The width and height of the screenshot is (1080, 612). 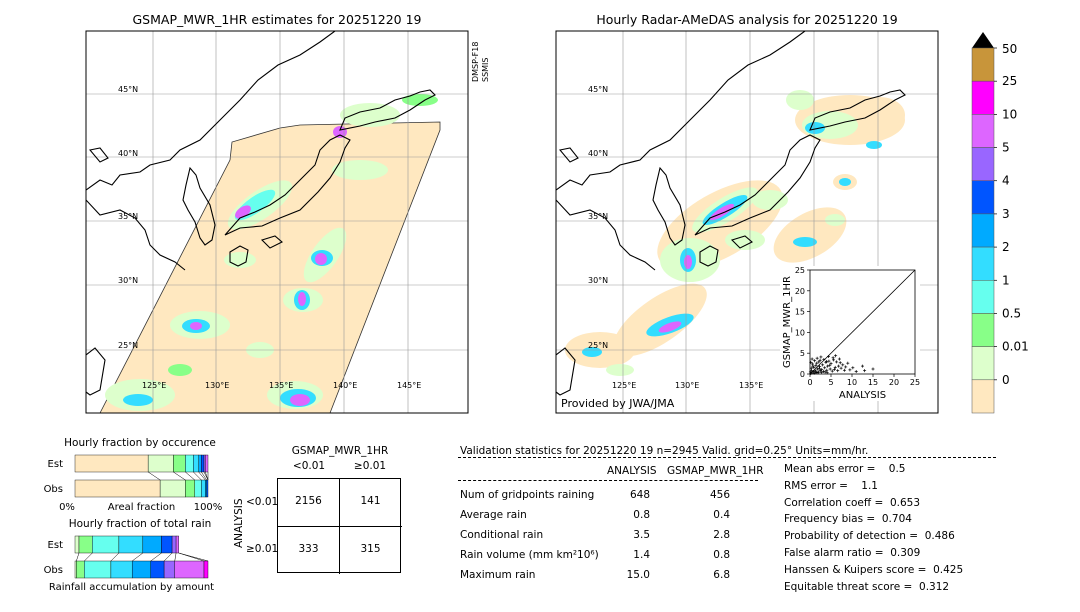 What do you see at coordinates (610, 517) in the screenshot?
I see `stats-row: Average rain 0.8 0.4` at bounding box center [610, 517].